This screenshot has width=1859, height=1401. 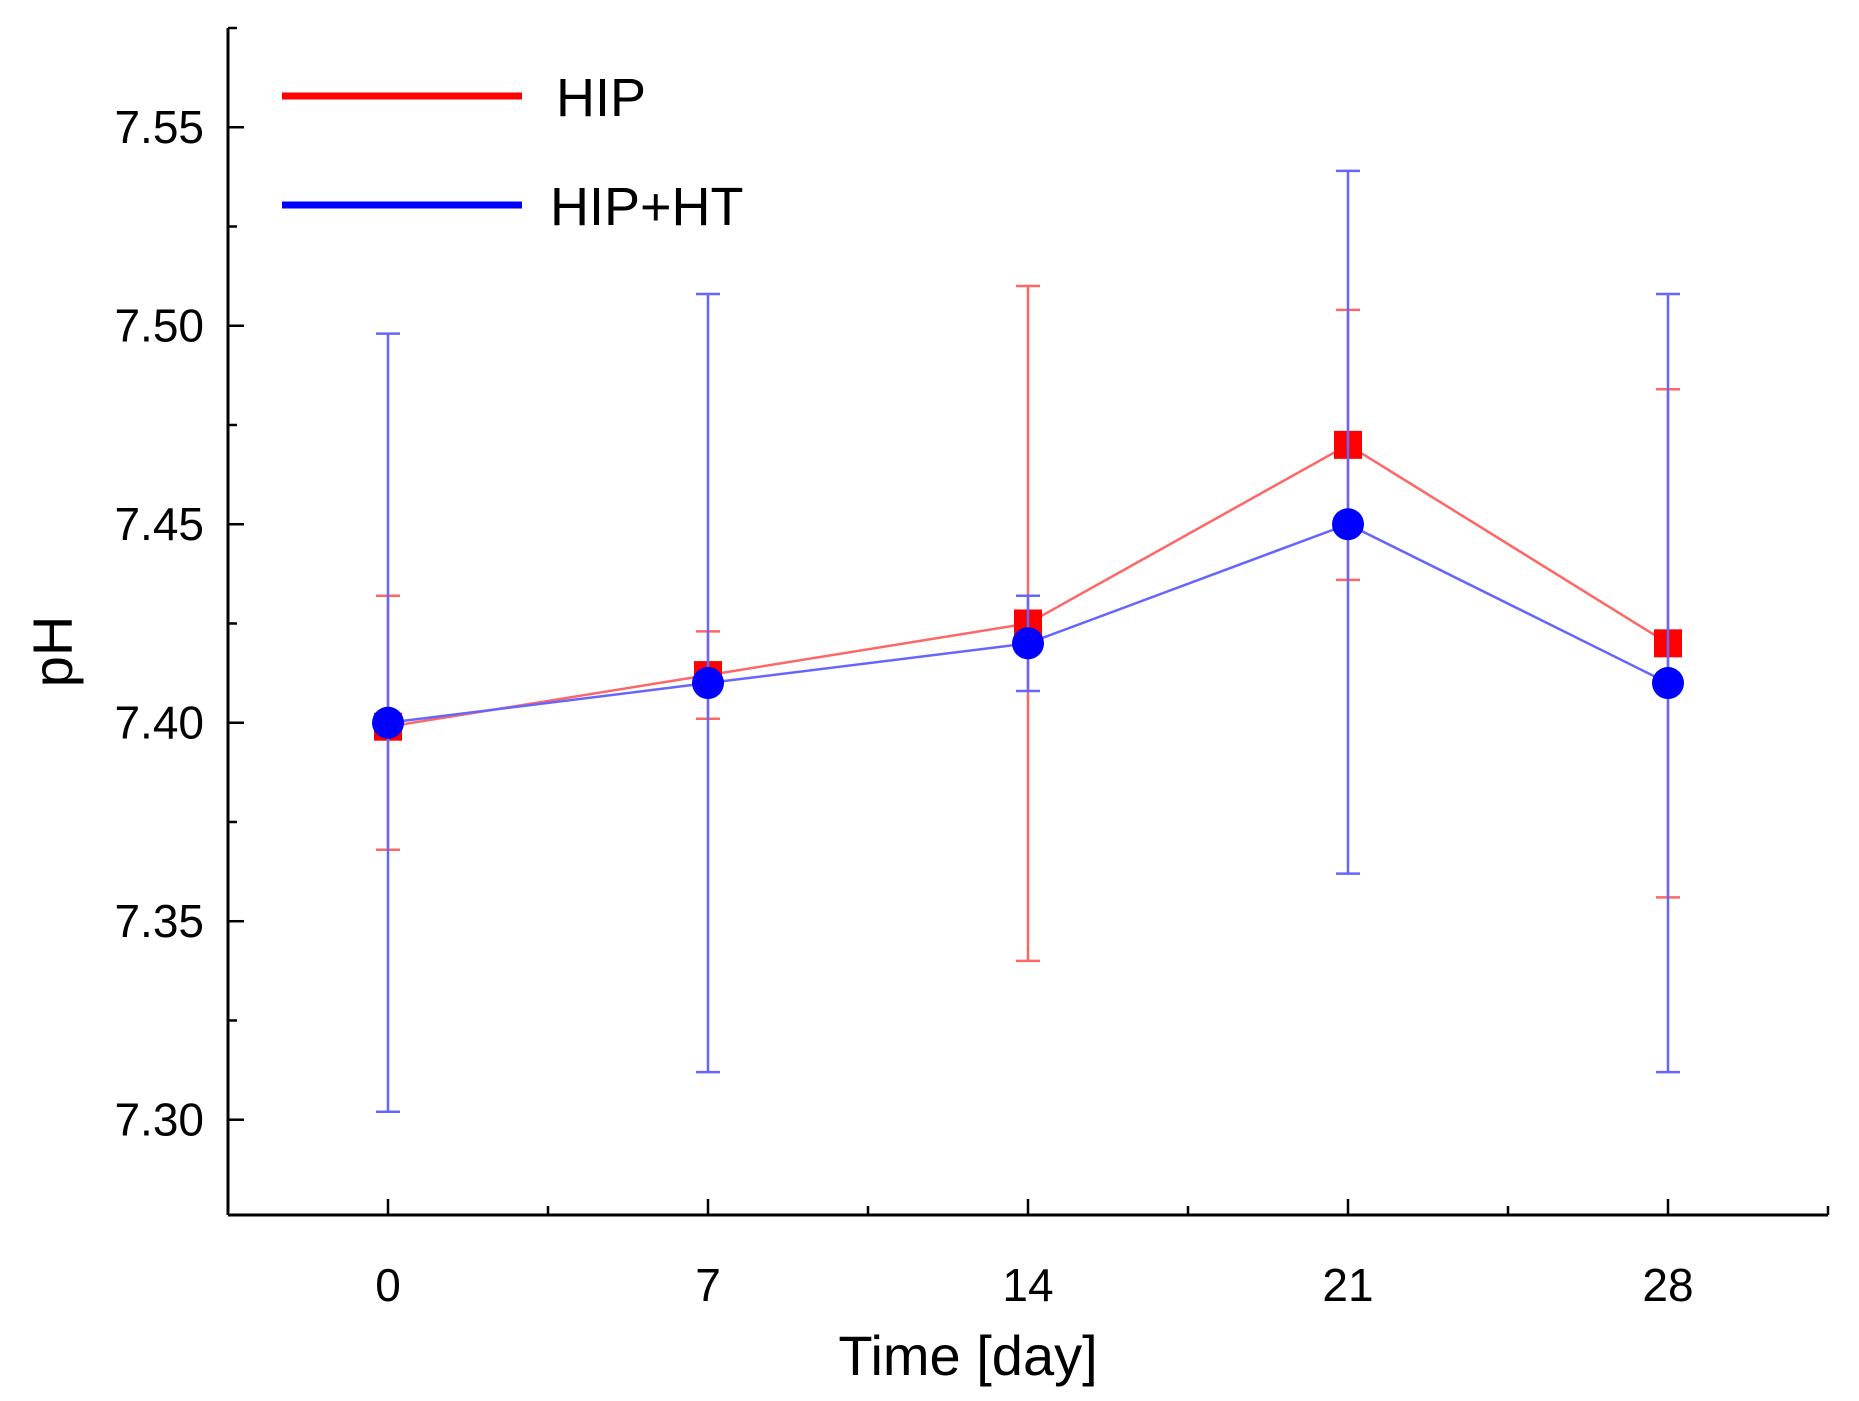 I want to click on legend-label-hip-ht: HIP+HT, so click(x=647, y=207).